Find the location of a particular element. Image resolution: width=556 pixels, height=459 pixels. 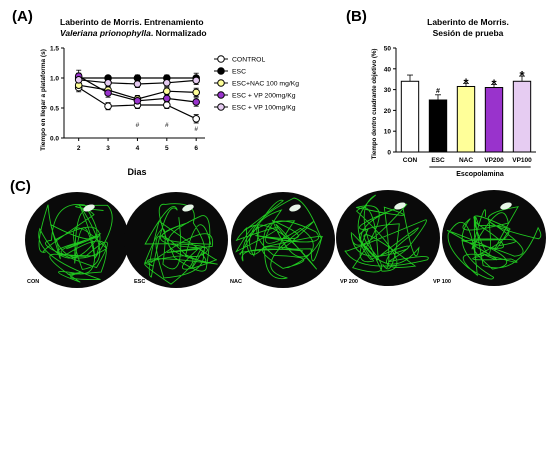

chart-a-ytick-label: 1.0 is located at coordinates (54, 79).